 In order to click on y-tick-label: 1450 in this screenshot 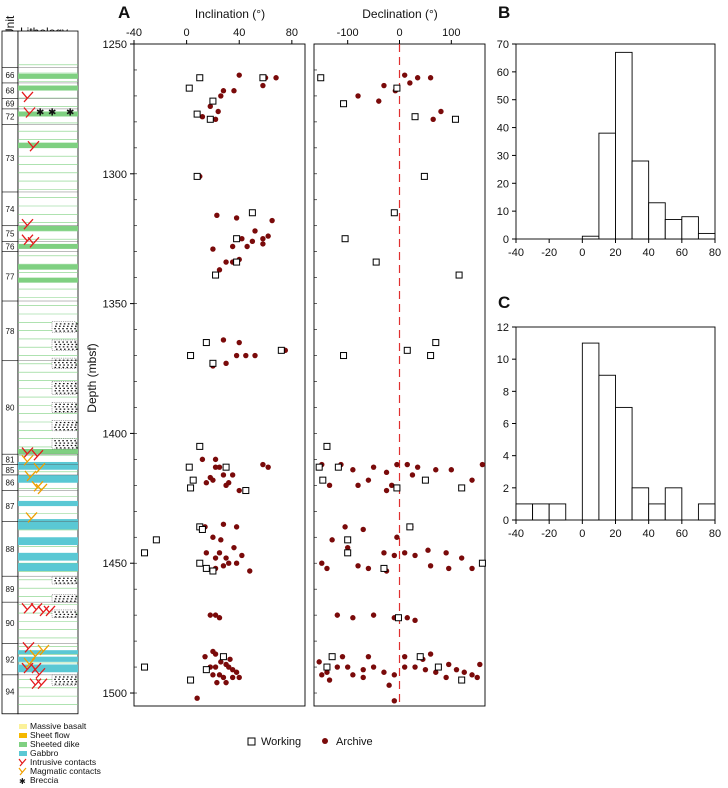, I will do `click(115, 564)`.